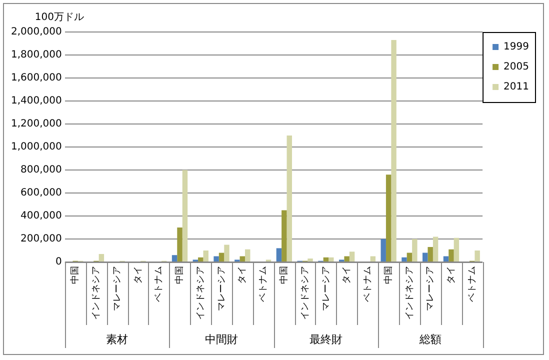 This screenshot has width=549, height=360. I want to click on y-tick-label: 1,400,000, so click(36, 101).